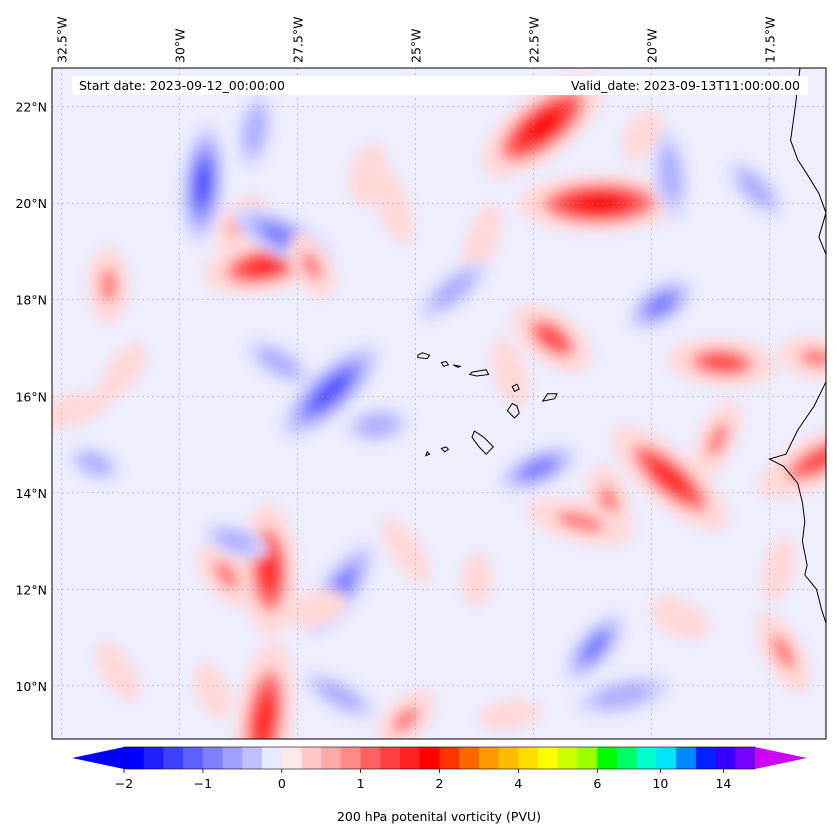 This screenshot has width=837, height=836. I want to click on colorbar-ticks: −2 −1 0 1 2 4 6 10 14, so click(423, 780).